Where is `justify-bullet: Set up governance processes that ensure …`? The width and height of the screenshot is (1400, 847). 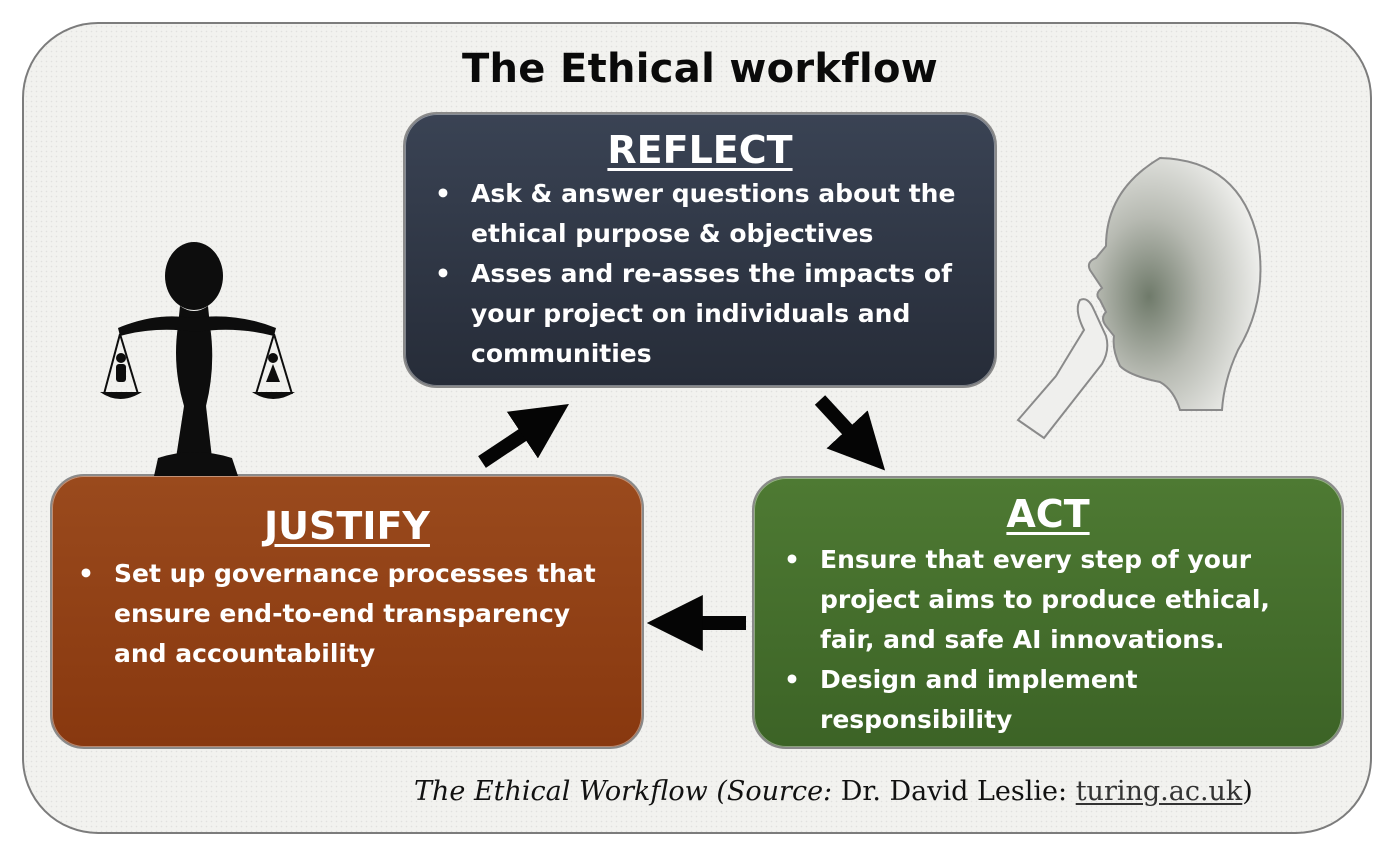 justify-bullet: Set up governance processes that ensure … is located at coordinates (347, 614).